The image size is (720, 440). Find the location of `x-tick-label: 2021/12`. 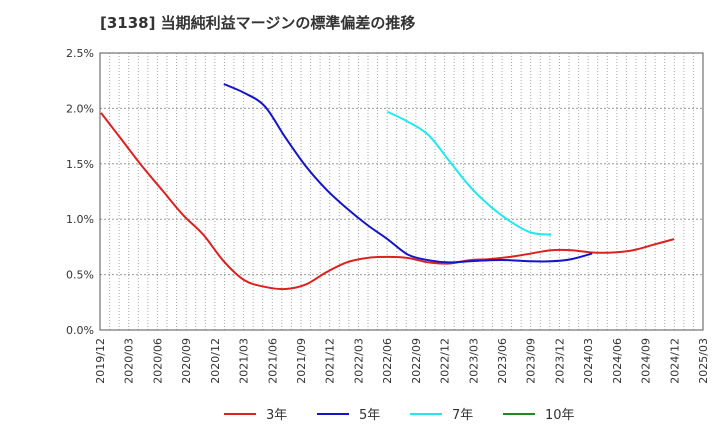

x-tick-label: 2021/12 is located at coordinates (330, 361).